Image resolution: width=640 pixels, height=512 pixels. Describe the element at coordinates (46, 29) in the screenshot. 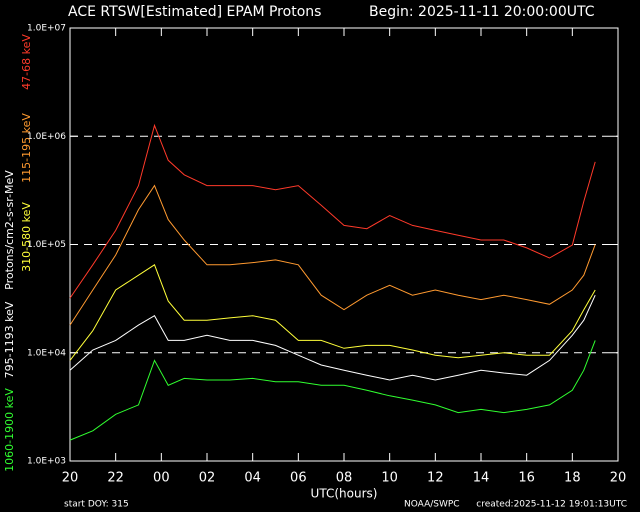

I see `y-tick-label: 1.0E+07` at that location.